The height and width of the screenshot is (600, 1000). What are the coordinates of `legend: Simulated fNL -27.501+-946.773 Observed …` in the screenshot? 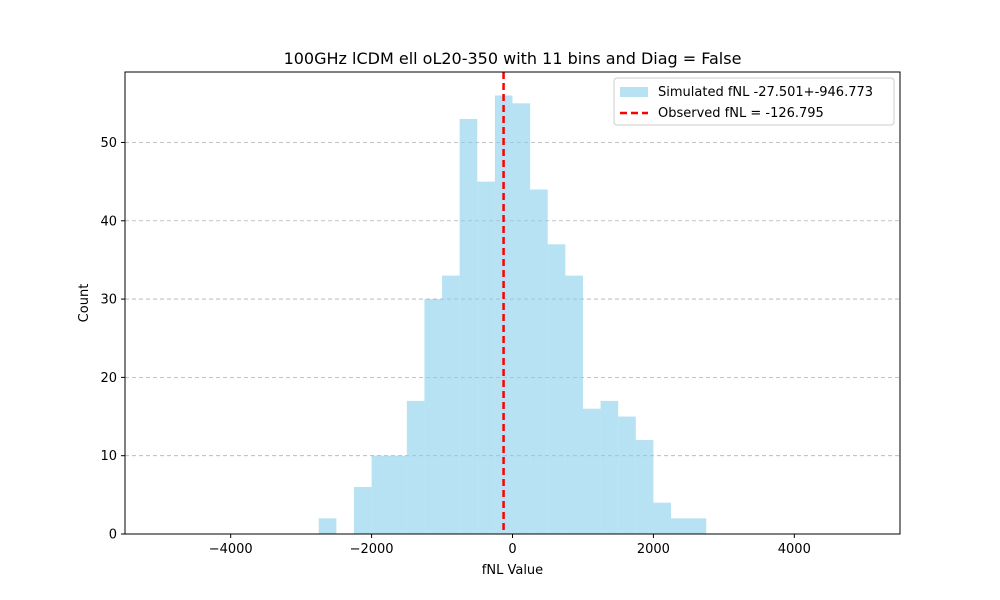 It's located at (754, 101).